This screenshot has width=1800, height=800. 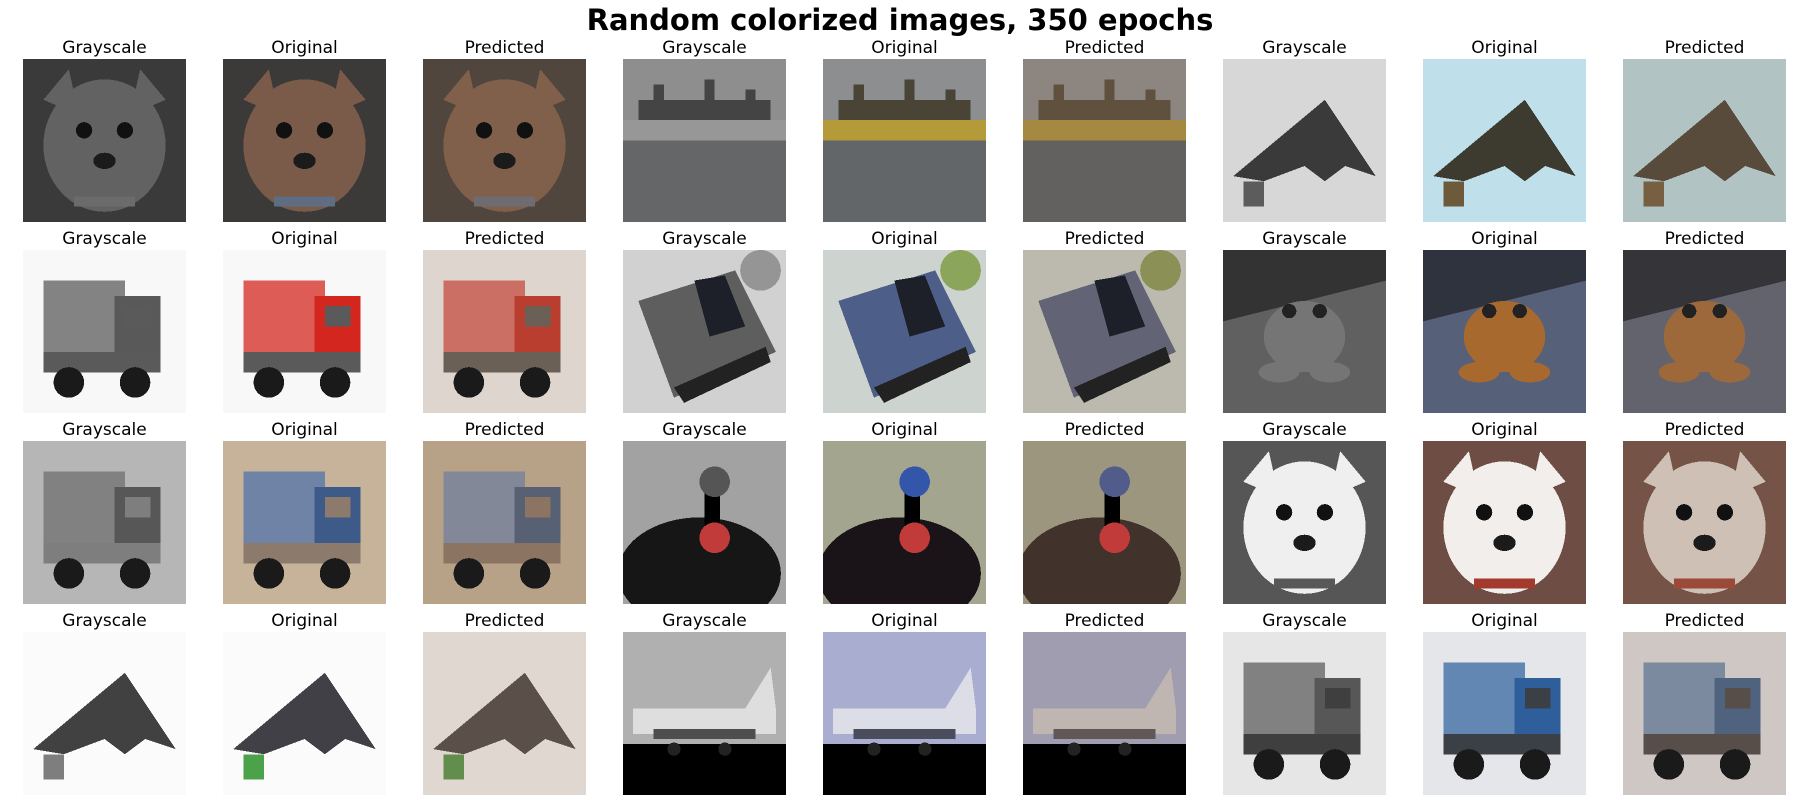 What do you see at coordinates (704, 522) in the screenshot?
I see `bird-grayscale-image` at bounding box center [704, 522].